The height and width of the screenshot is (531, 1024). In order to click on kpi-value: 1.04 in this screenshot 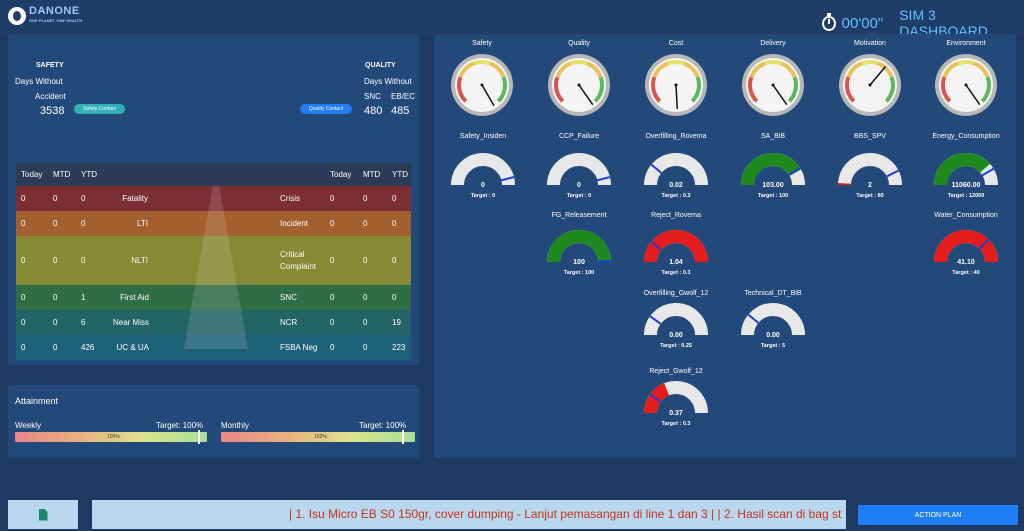, I will do `click(676, 262)`.